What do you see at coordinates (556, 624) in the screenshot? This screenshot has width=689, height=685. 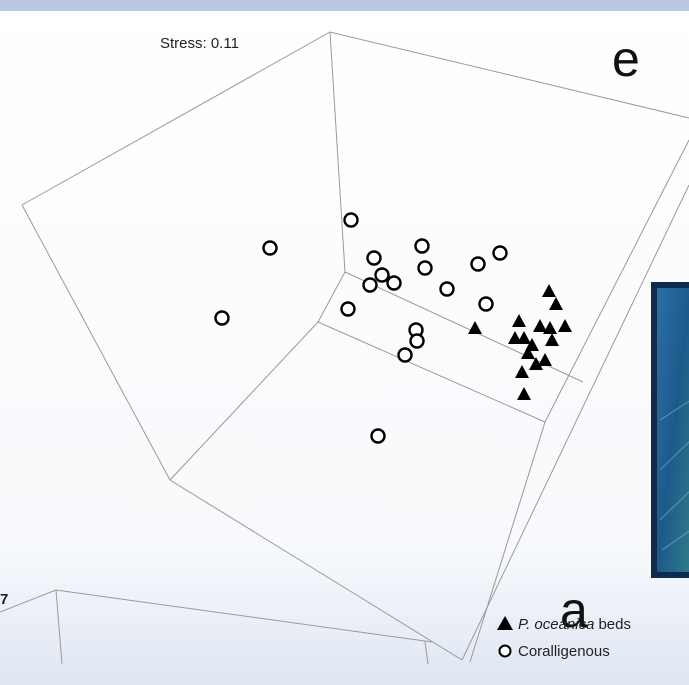 I see `legend-italic: P. oceanica` at bounding box center [556, 624].